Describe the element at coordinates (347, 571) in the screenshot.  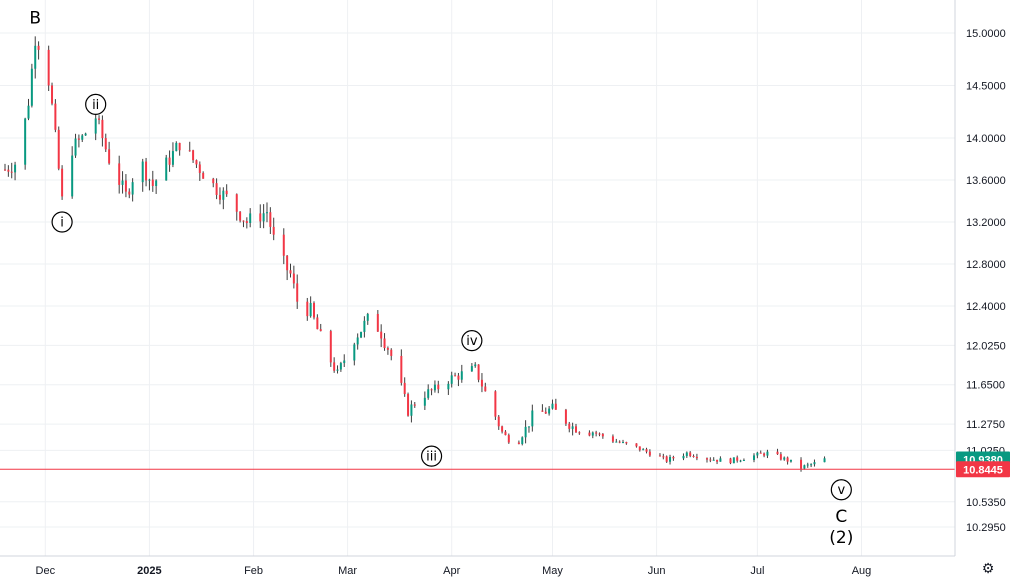
I see `time-tick-label: Mar` at that location.